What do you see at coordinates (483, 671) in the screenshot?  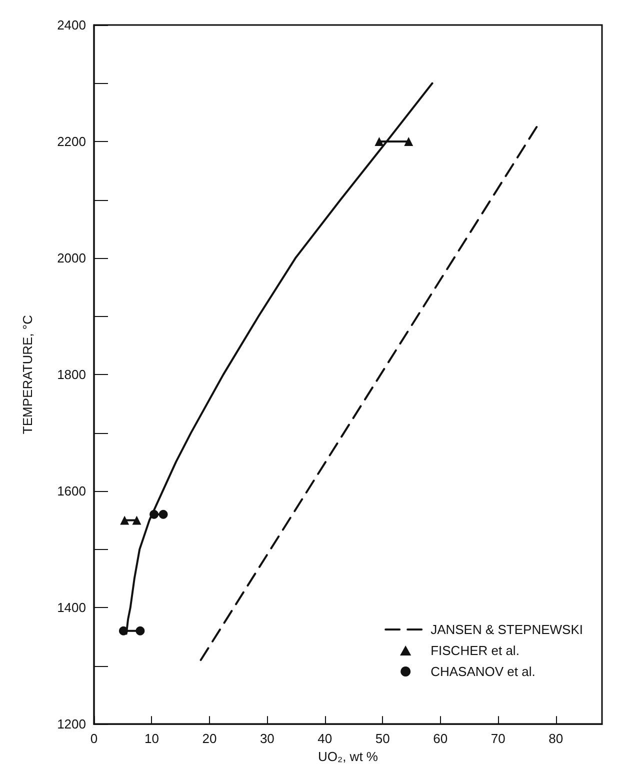 I see `legend-label: CHASANOV et al.` at bounding box center [483, 671].